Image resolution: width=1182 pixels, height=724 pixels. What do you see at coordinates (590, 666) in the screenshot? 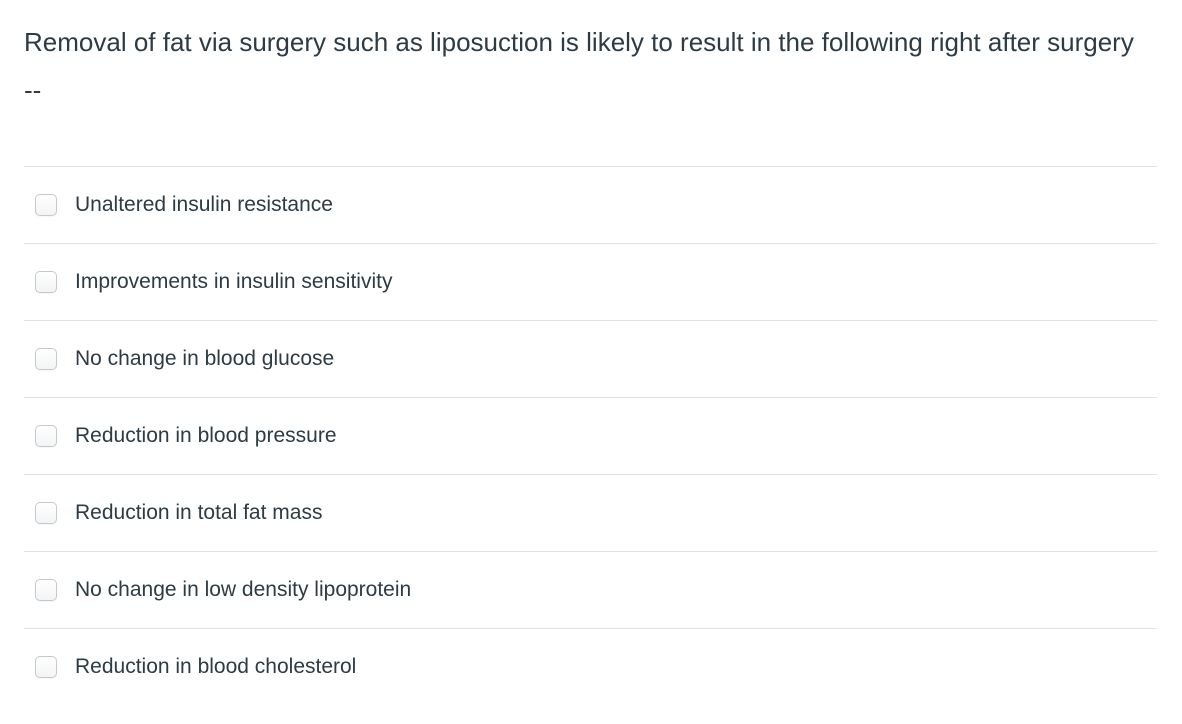
I see `answer-option-row: Reduction in blood cholesterol` at bounding box center [590, 666].